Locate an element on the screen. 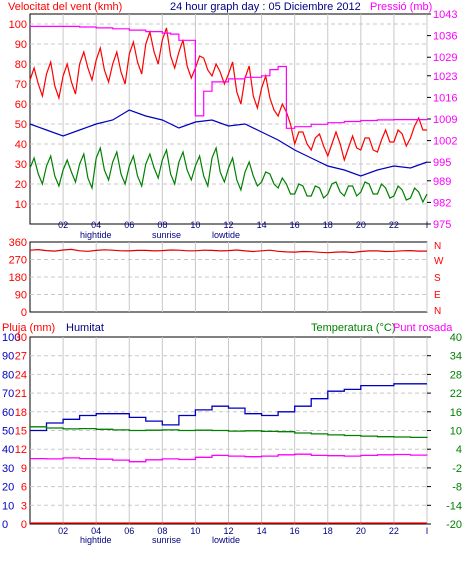  dewpoint-line is located at coordinates (229, 458).